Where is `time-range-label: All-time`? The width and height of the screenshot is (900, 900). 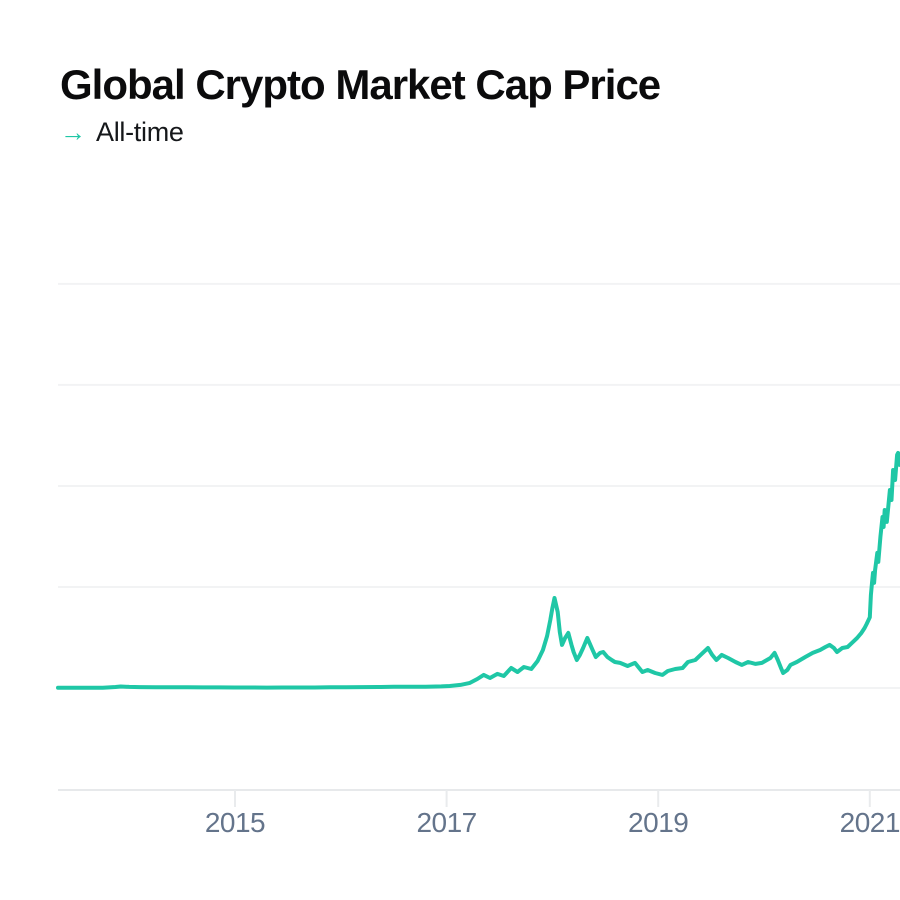 time-range-label: All-time is located at coordinates (140, 132).